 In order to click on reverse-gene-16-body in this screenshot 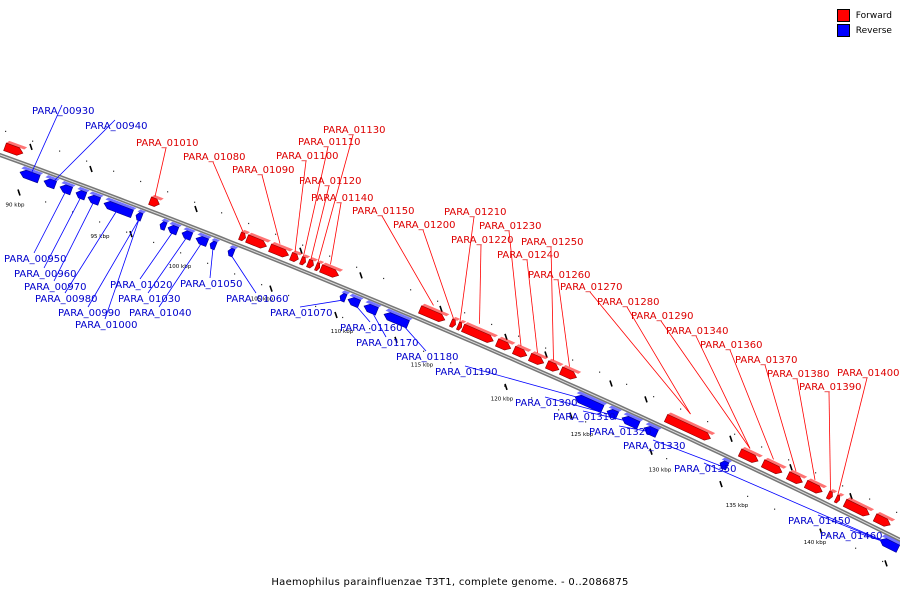, I will do `click(396, 320)`.